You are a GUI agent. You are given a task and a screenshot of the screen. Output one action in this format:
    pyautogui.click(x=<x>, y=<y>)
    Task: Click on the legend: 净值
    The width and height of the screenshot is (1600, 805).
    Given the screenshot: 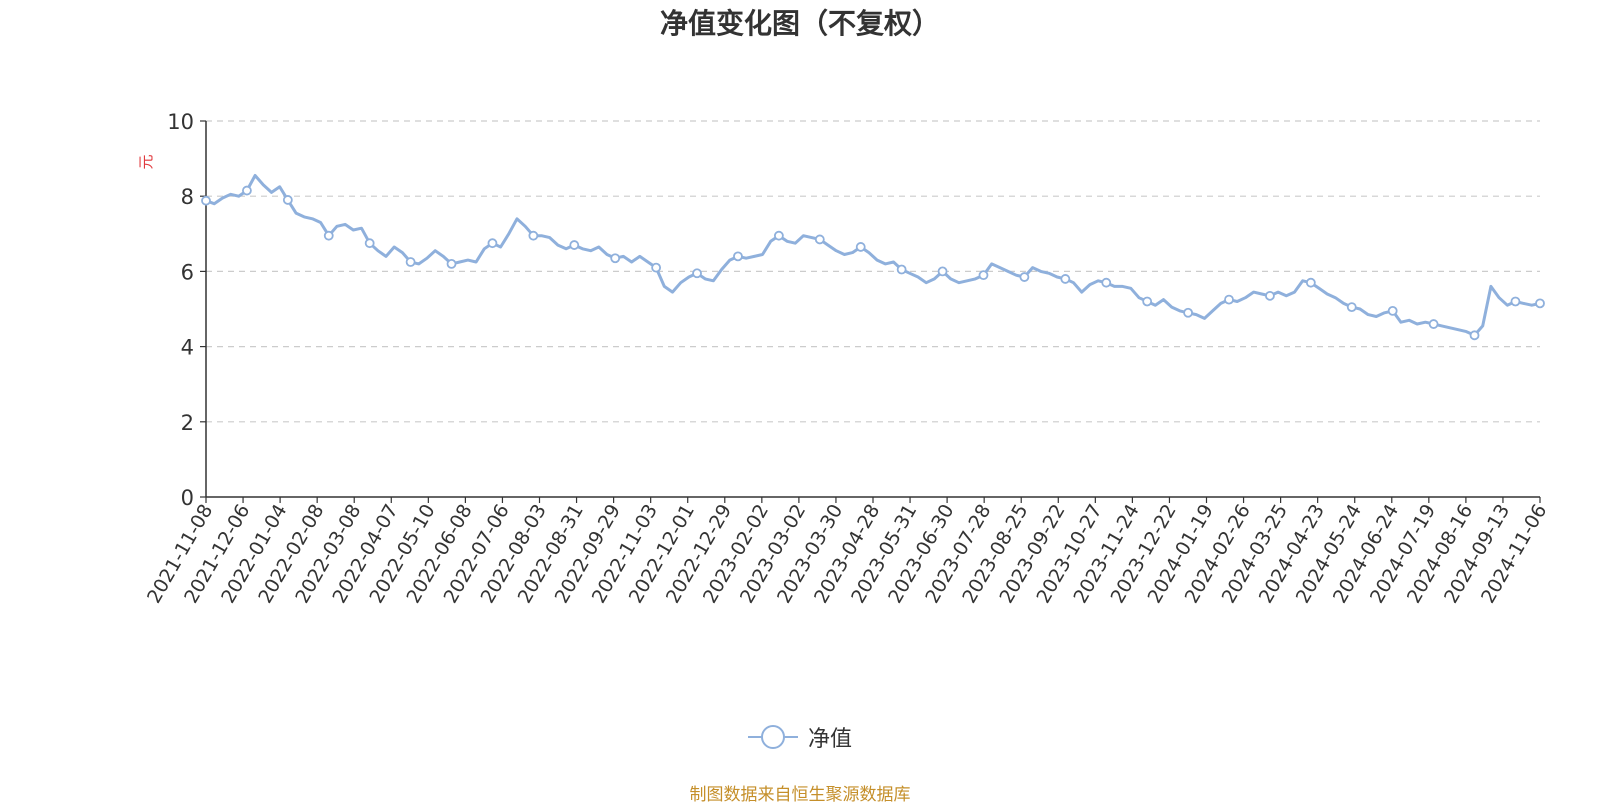 What is the action you would take?
    pyautogui.click(x=800, y=737)
    